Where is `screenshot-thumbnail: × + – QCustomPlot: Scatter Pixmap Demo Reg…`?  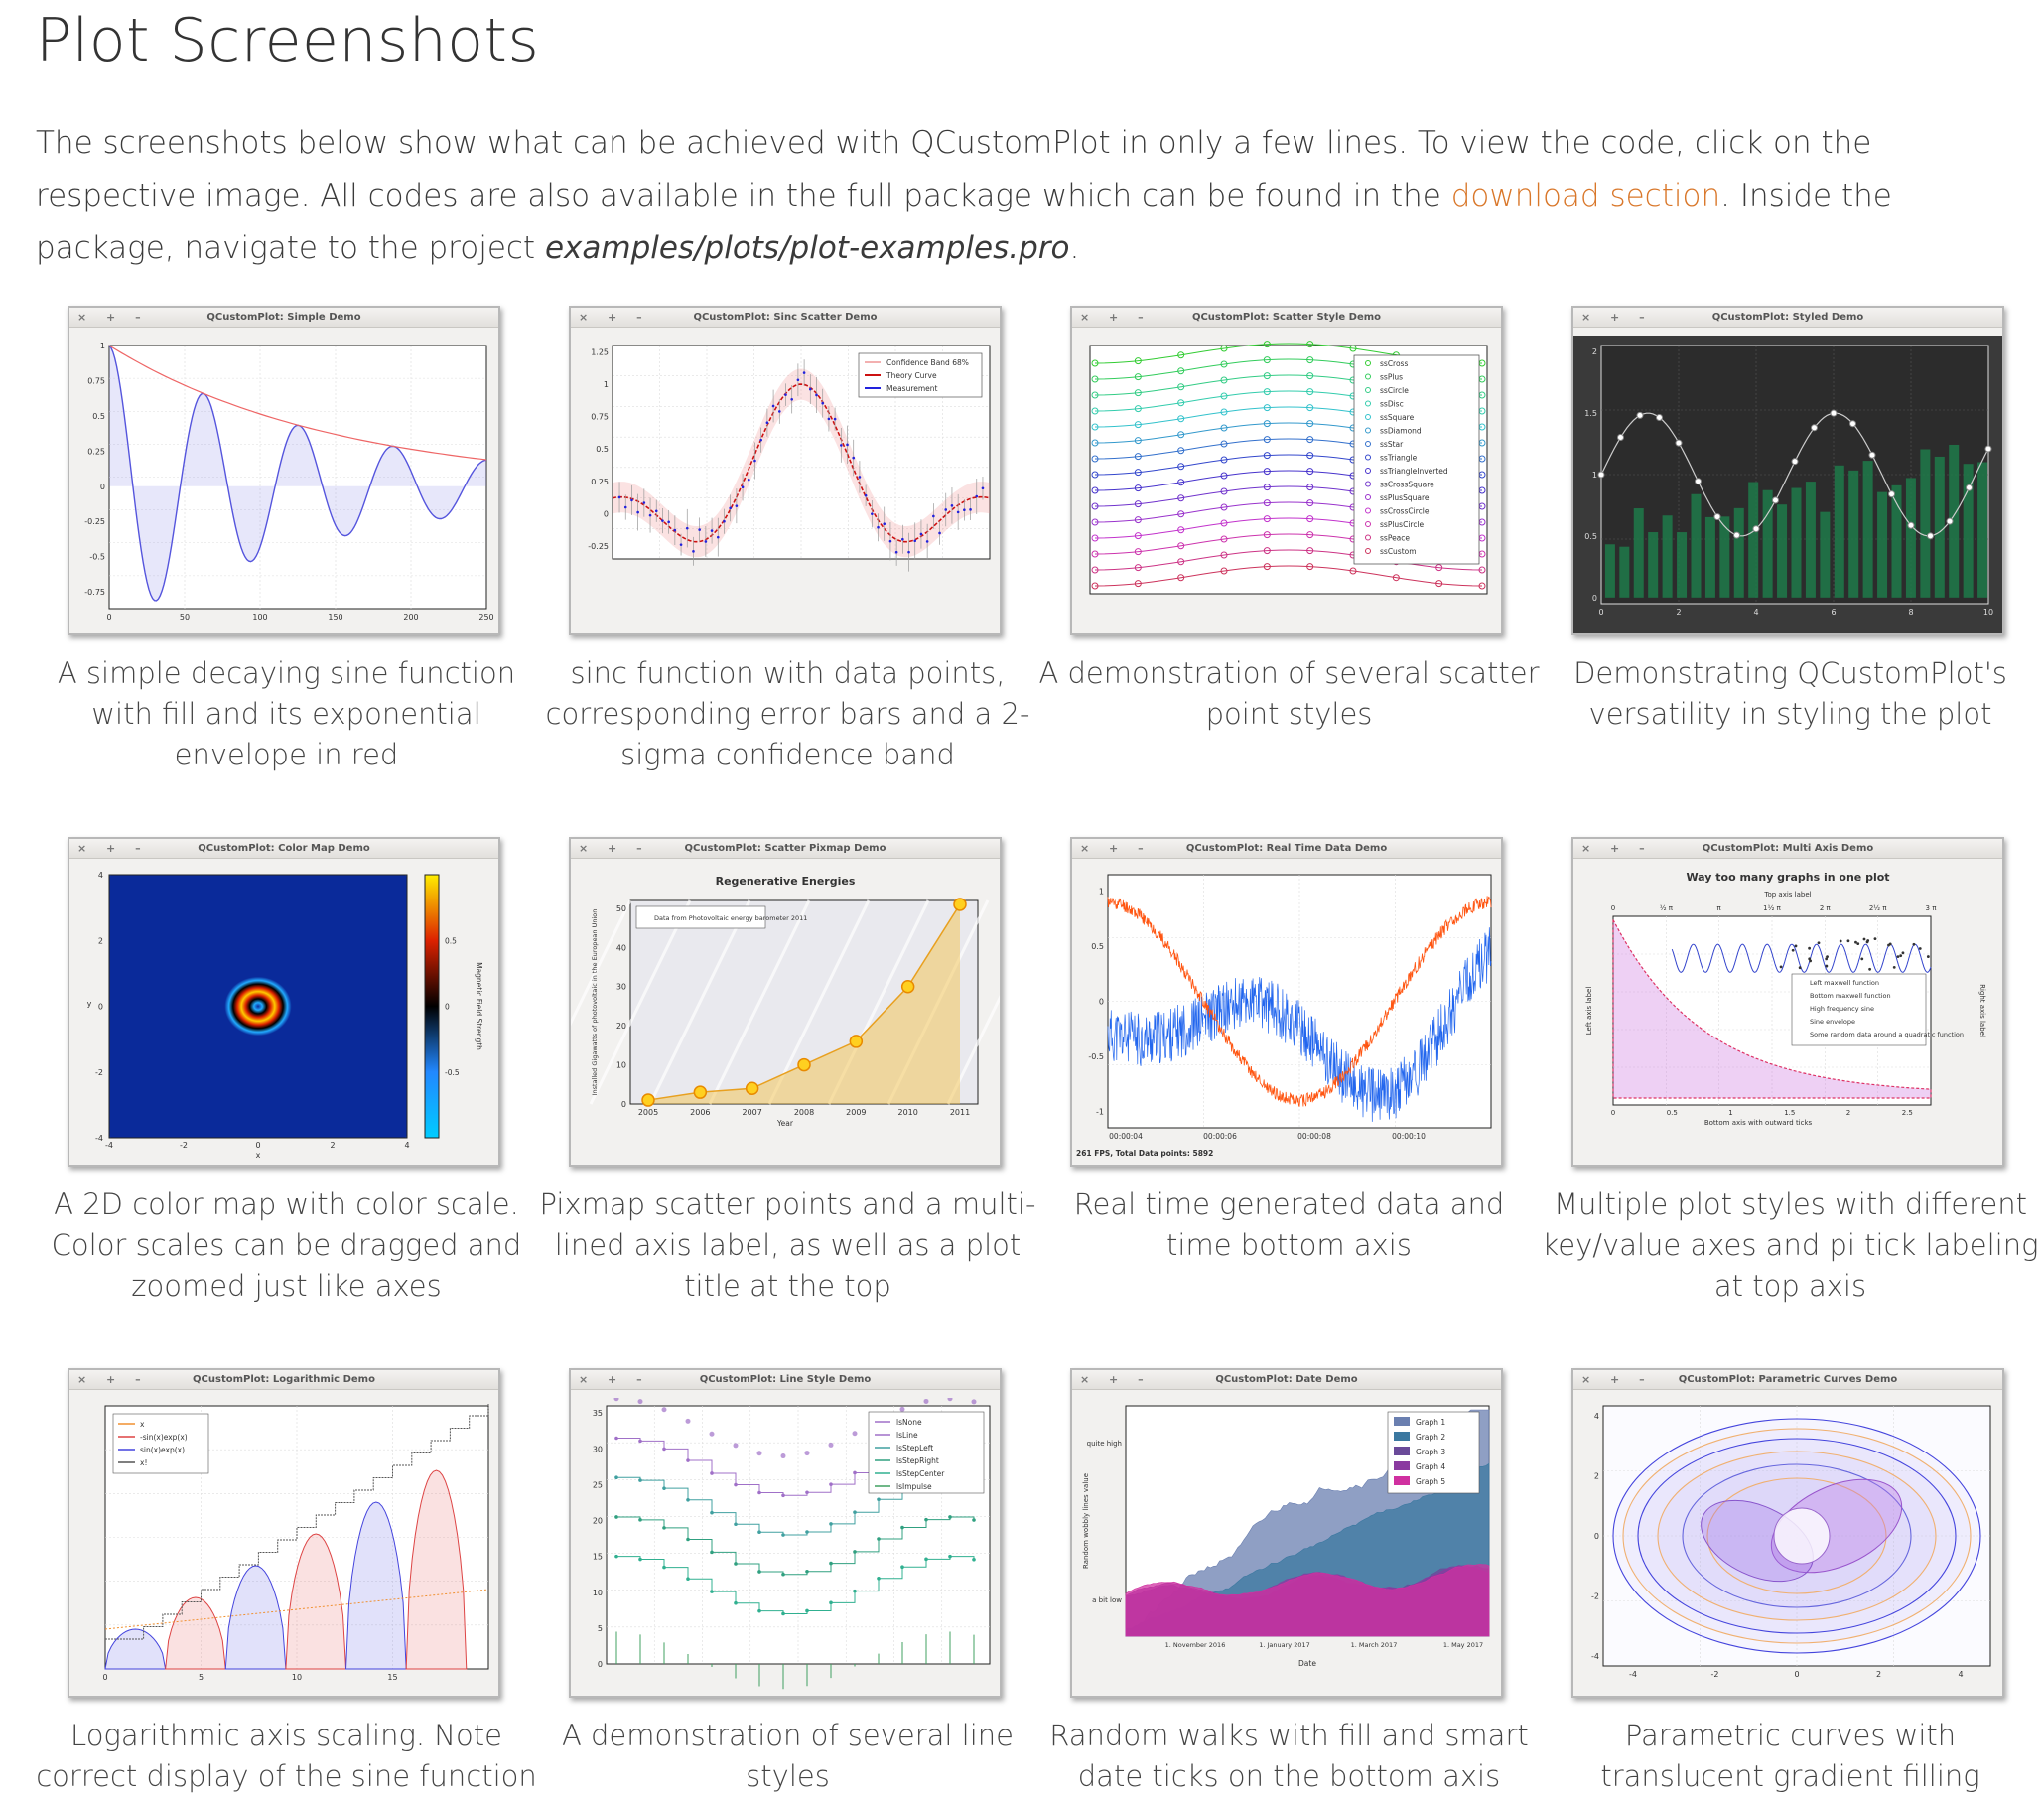 screenshot-thumbnail: × + – QCustomPlot: Scatter Pixmap Demo Reg… is located at coordinates (785, 1002).